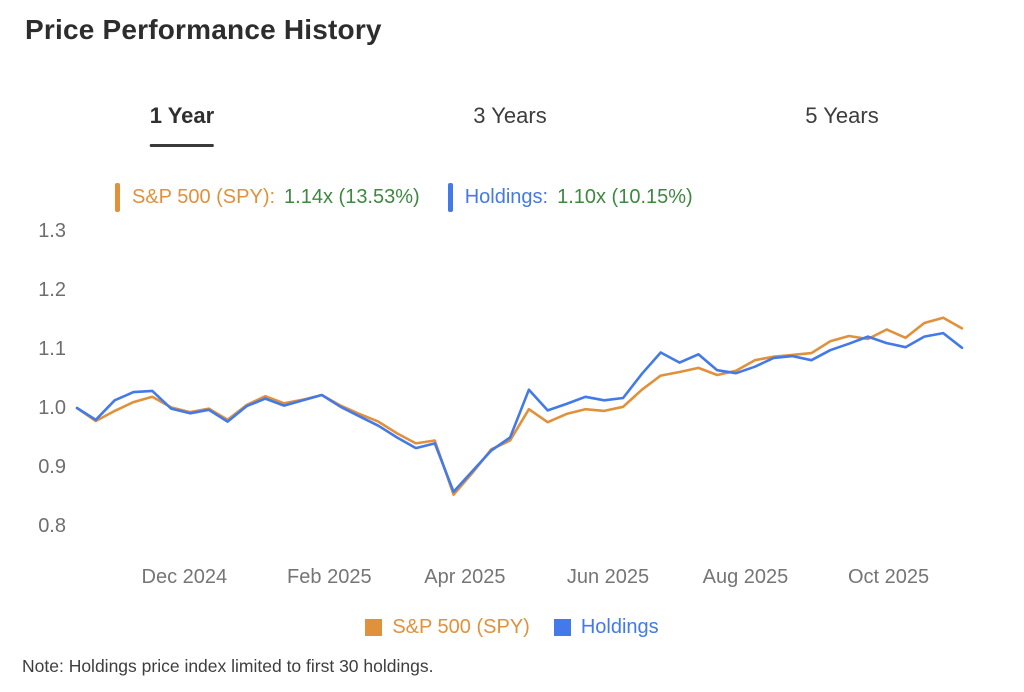 The image size is (1024, 692). I want to click on holdings-legend-value: 1.10x (10.15%), so click(625, 196).